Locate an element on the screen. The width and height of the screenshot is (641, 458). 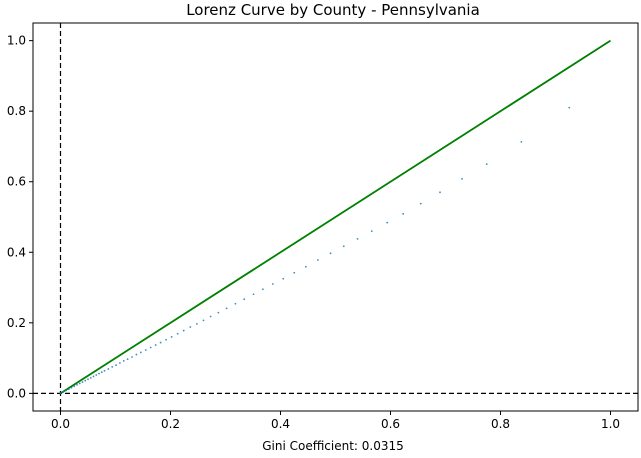
x-tick-label: 0.2 is located at coordinates (170, 424).